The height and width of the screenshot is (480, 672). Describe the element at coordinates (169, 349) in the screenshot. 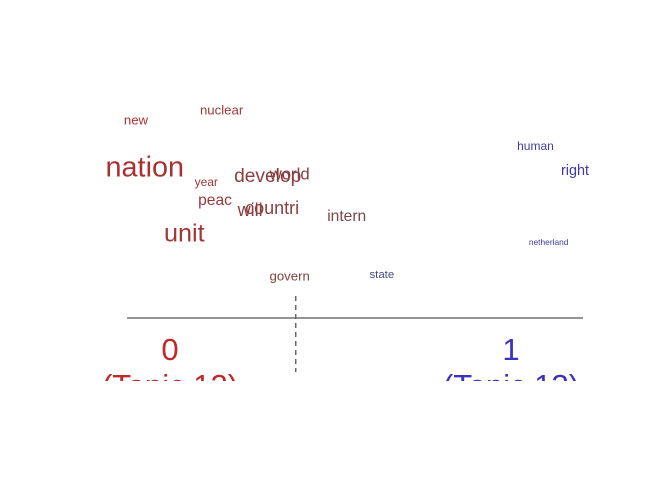

I see `end-value-0: 0` at that location.